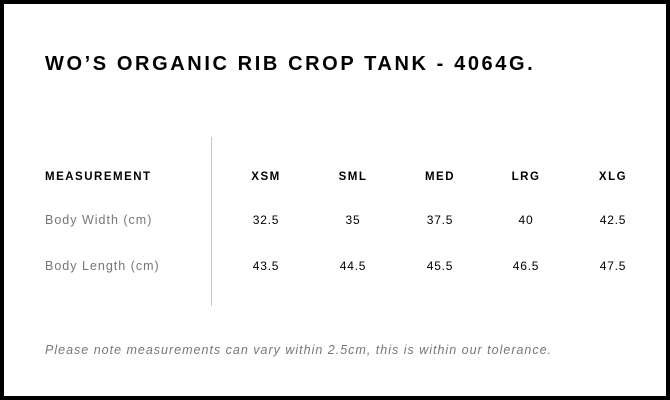  Describe the element at coordinates (102, 266) in the screenshot. I see `row-label-body-length: Body Length (cm)` at that location.